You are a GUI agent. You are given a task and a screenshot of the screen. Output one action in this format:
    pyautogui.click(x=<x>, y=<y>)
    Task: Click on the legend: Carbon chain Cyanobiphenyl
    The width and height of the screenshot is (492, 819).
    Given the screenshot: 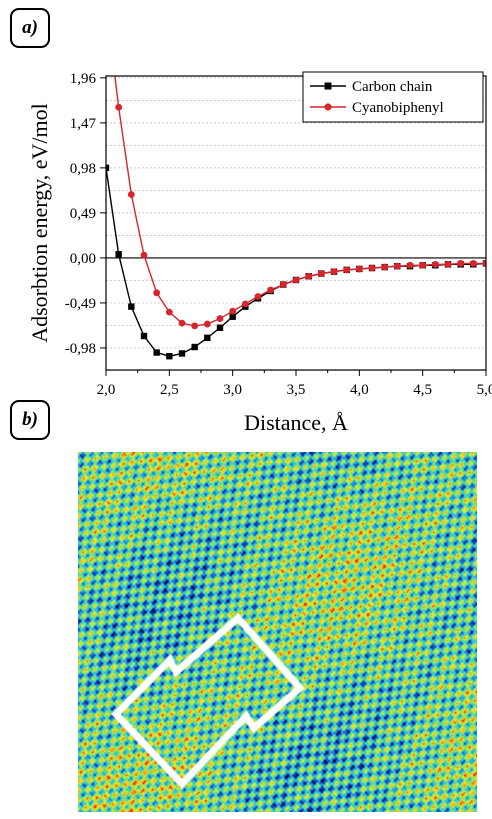 What is the action you would take?
    pyautogui.click(x=393, y=97)
    